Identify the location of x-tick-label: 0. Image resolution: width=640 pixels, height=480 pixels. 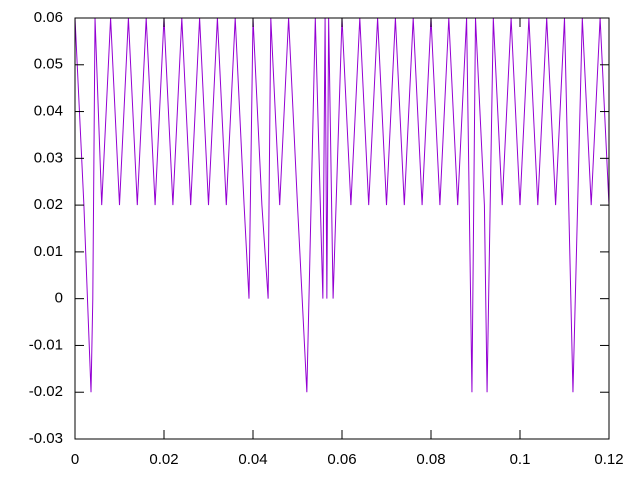
(75, 459).